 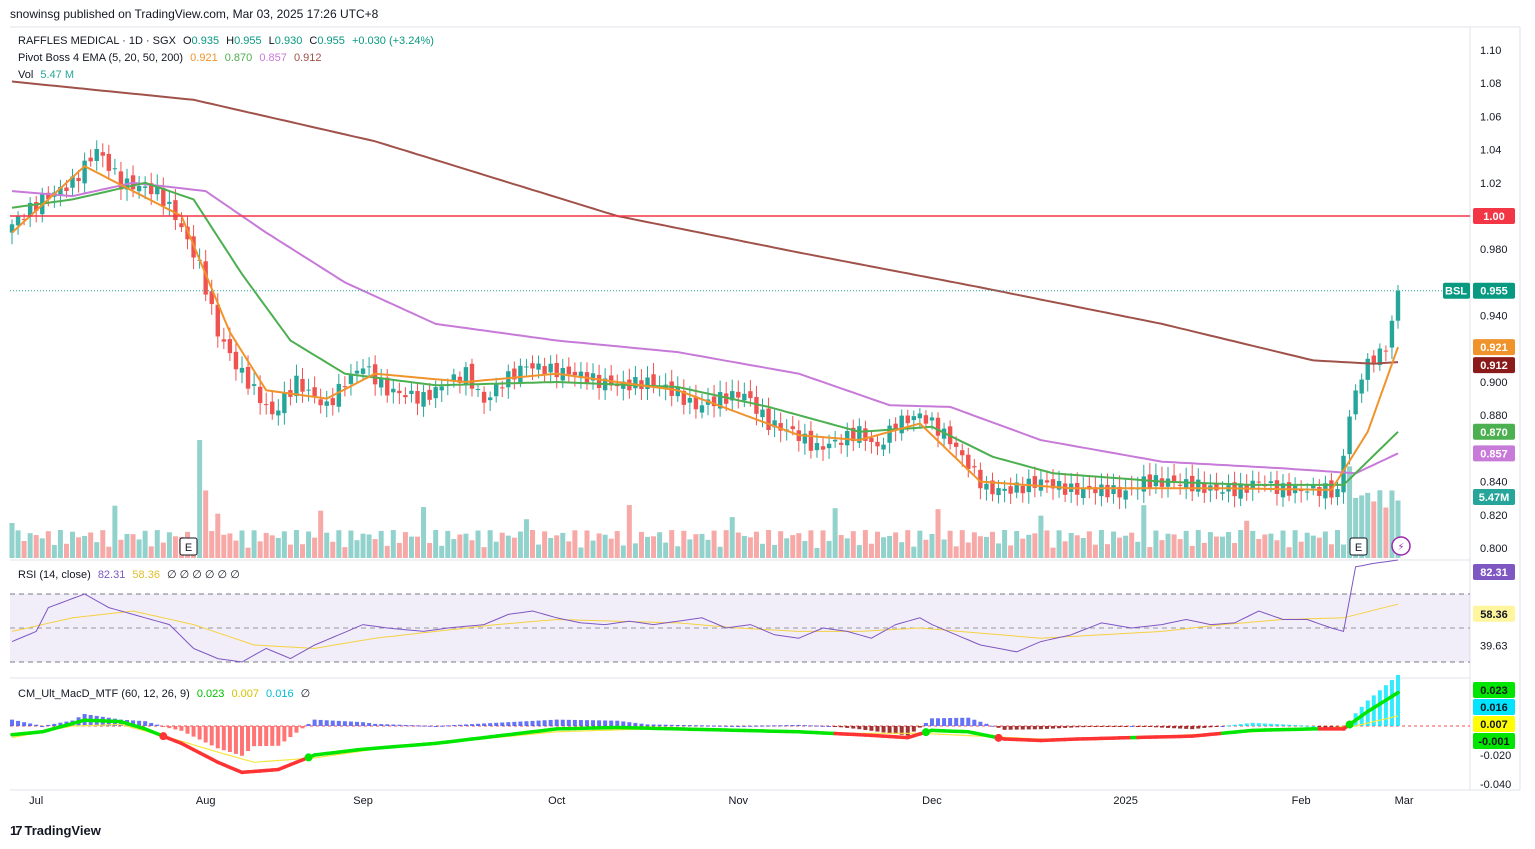 What do you see at coordinates (1494, 647) in the screenshot?
I see `rsi-tick-label: 39.63` at bounding box center [1494, 647].